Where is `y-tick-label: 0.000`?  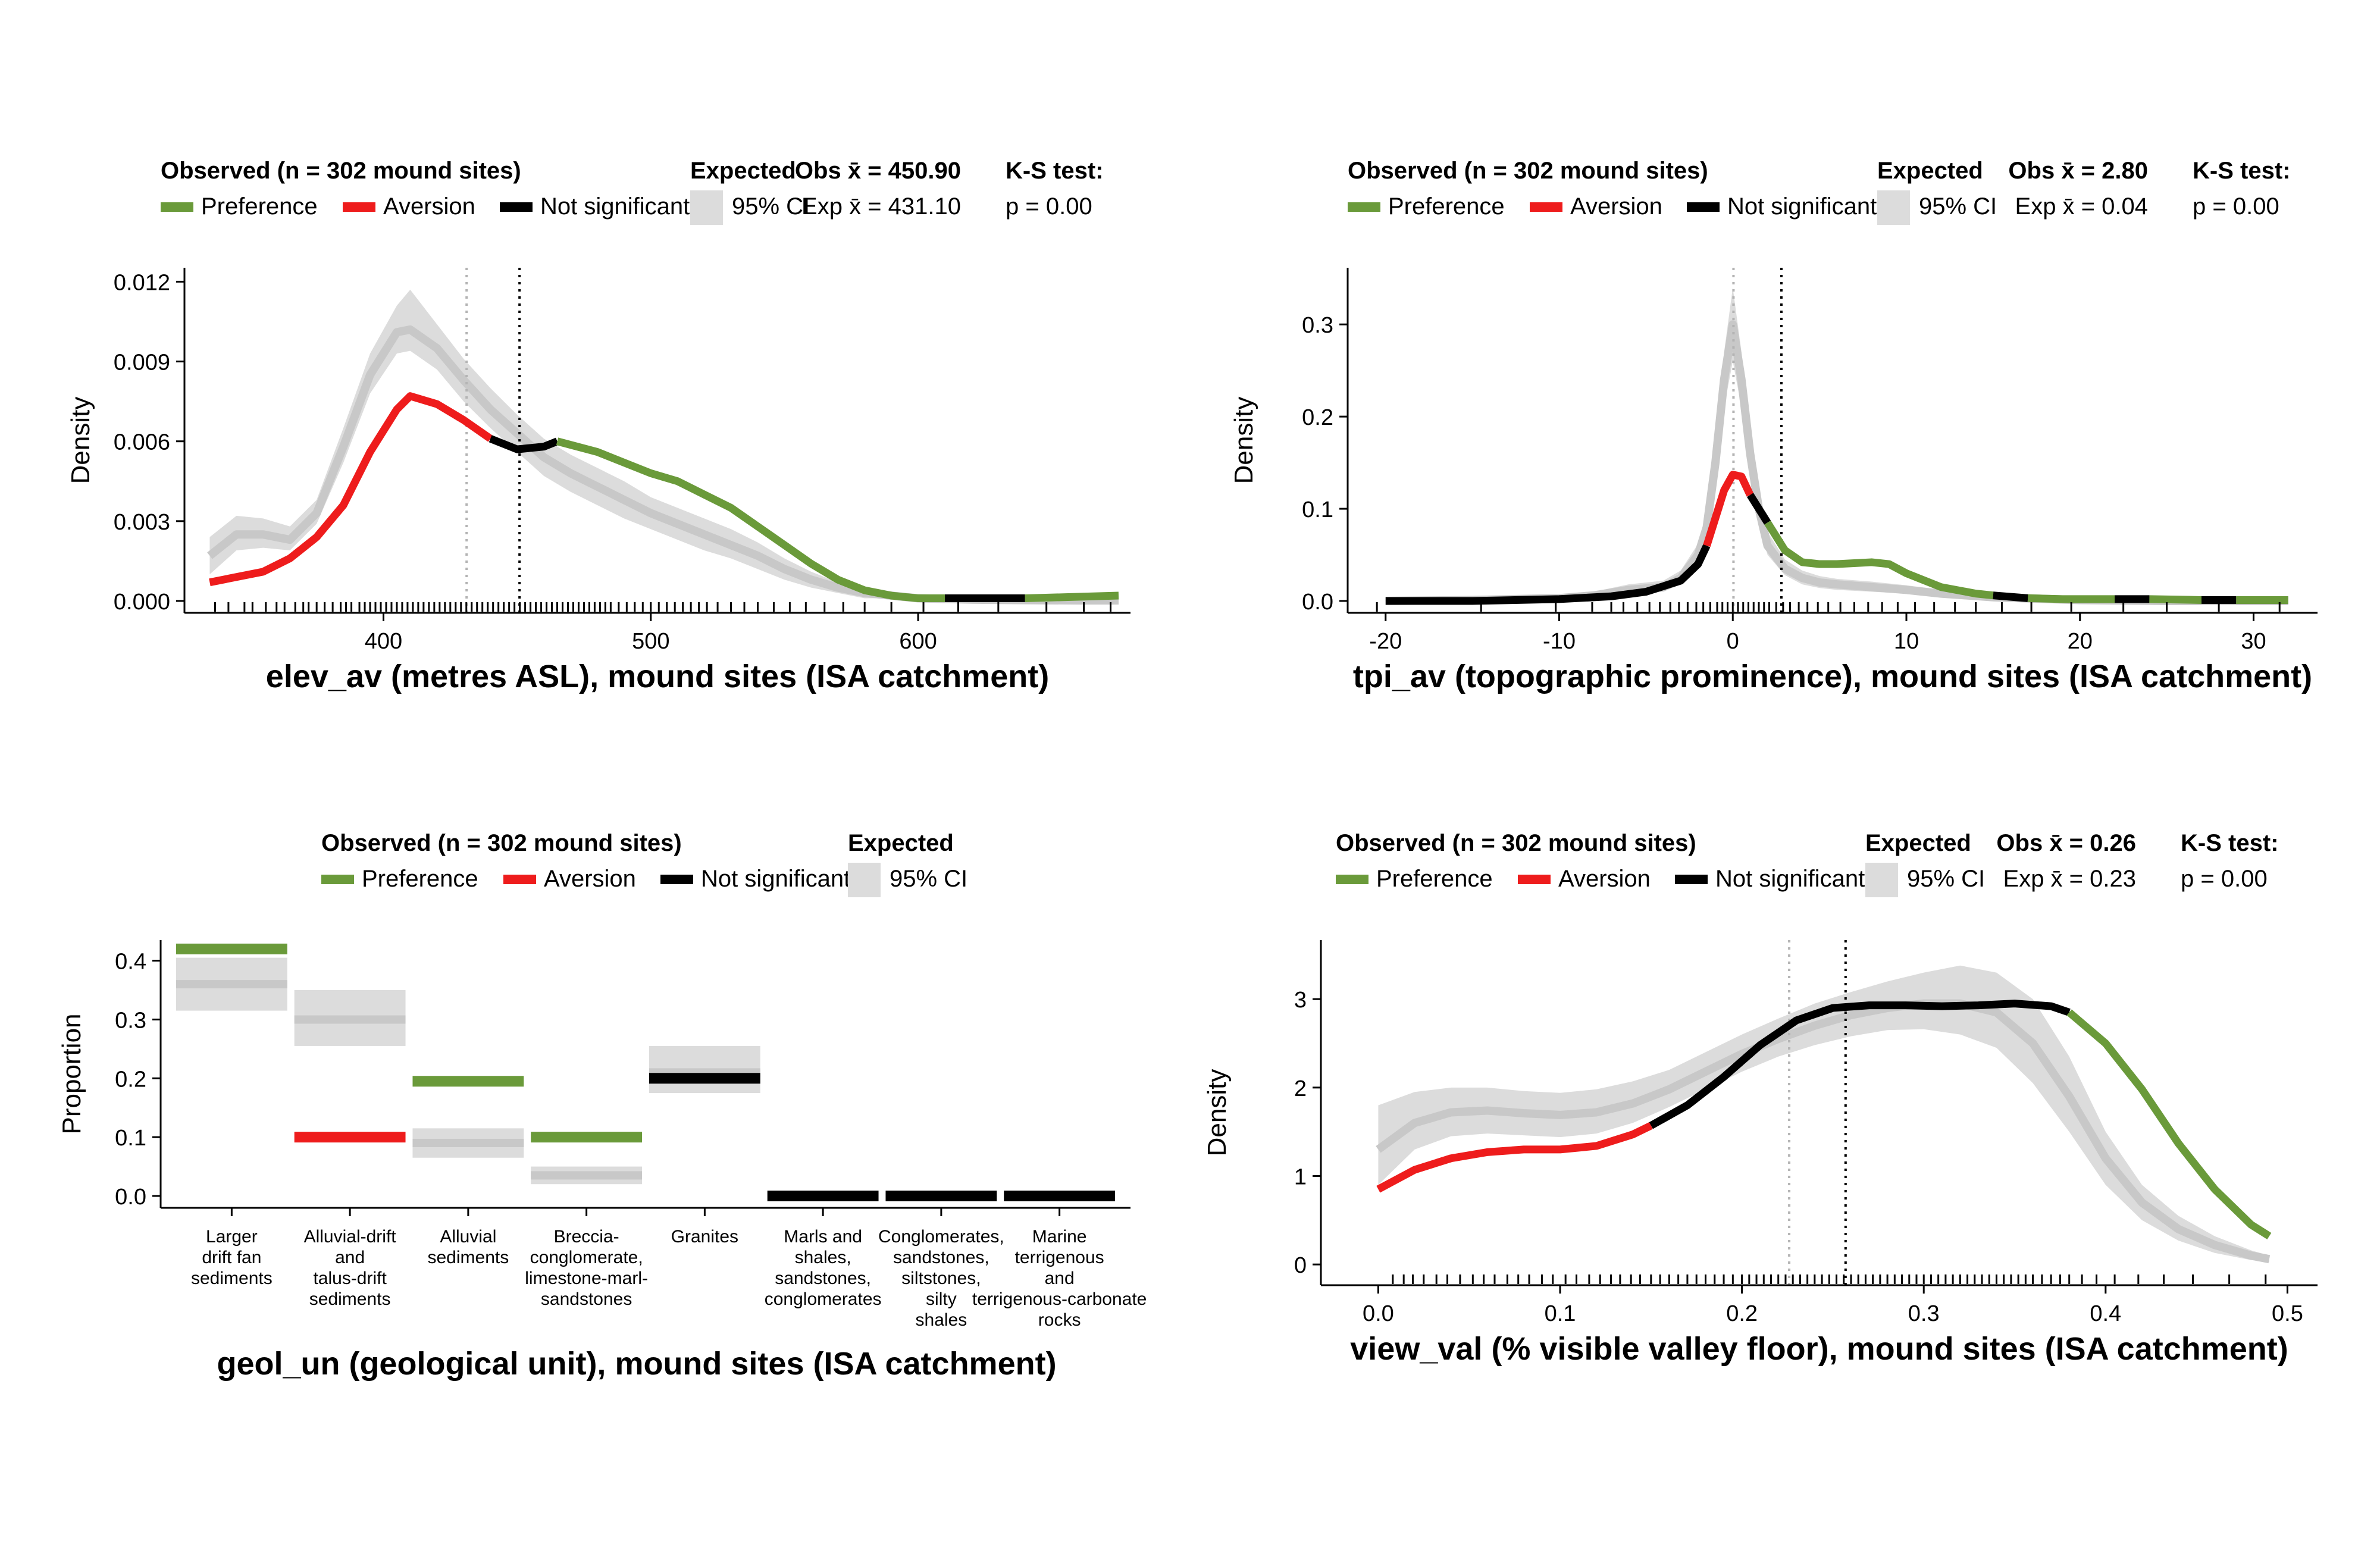 y-tick-label: 0.000 is located at coordinates (142, 602).